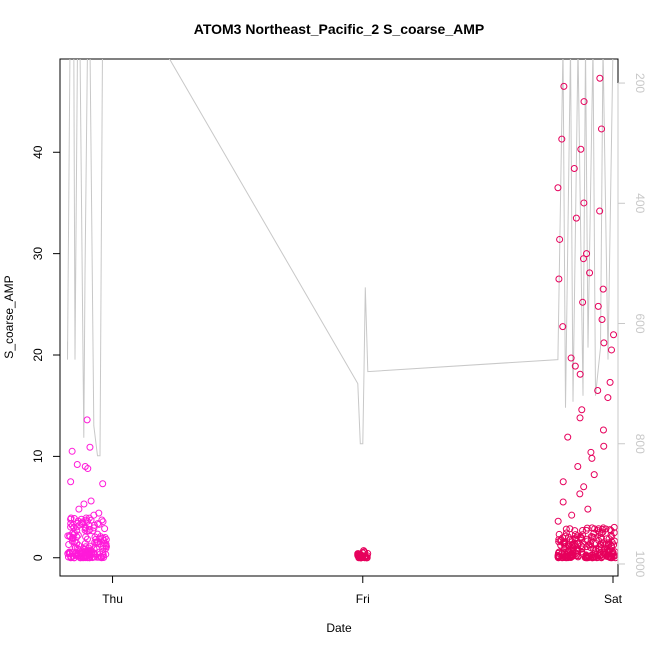 Image resolution: width=650 pixels, height=655 pixels. Describe the element at coordinates (9, 316) in the screenshot. I see `y-axis-label: S_coarse_AMP` at that location.